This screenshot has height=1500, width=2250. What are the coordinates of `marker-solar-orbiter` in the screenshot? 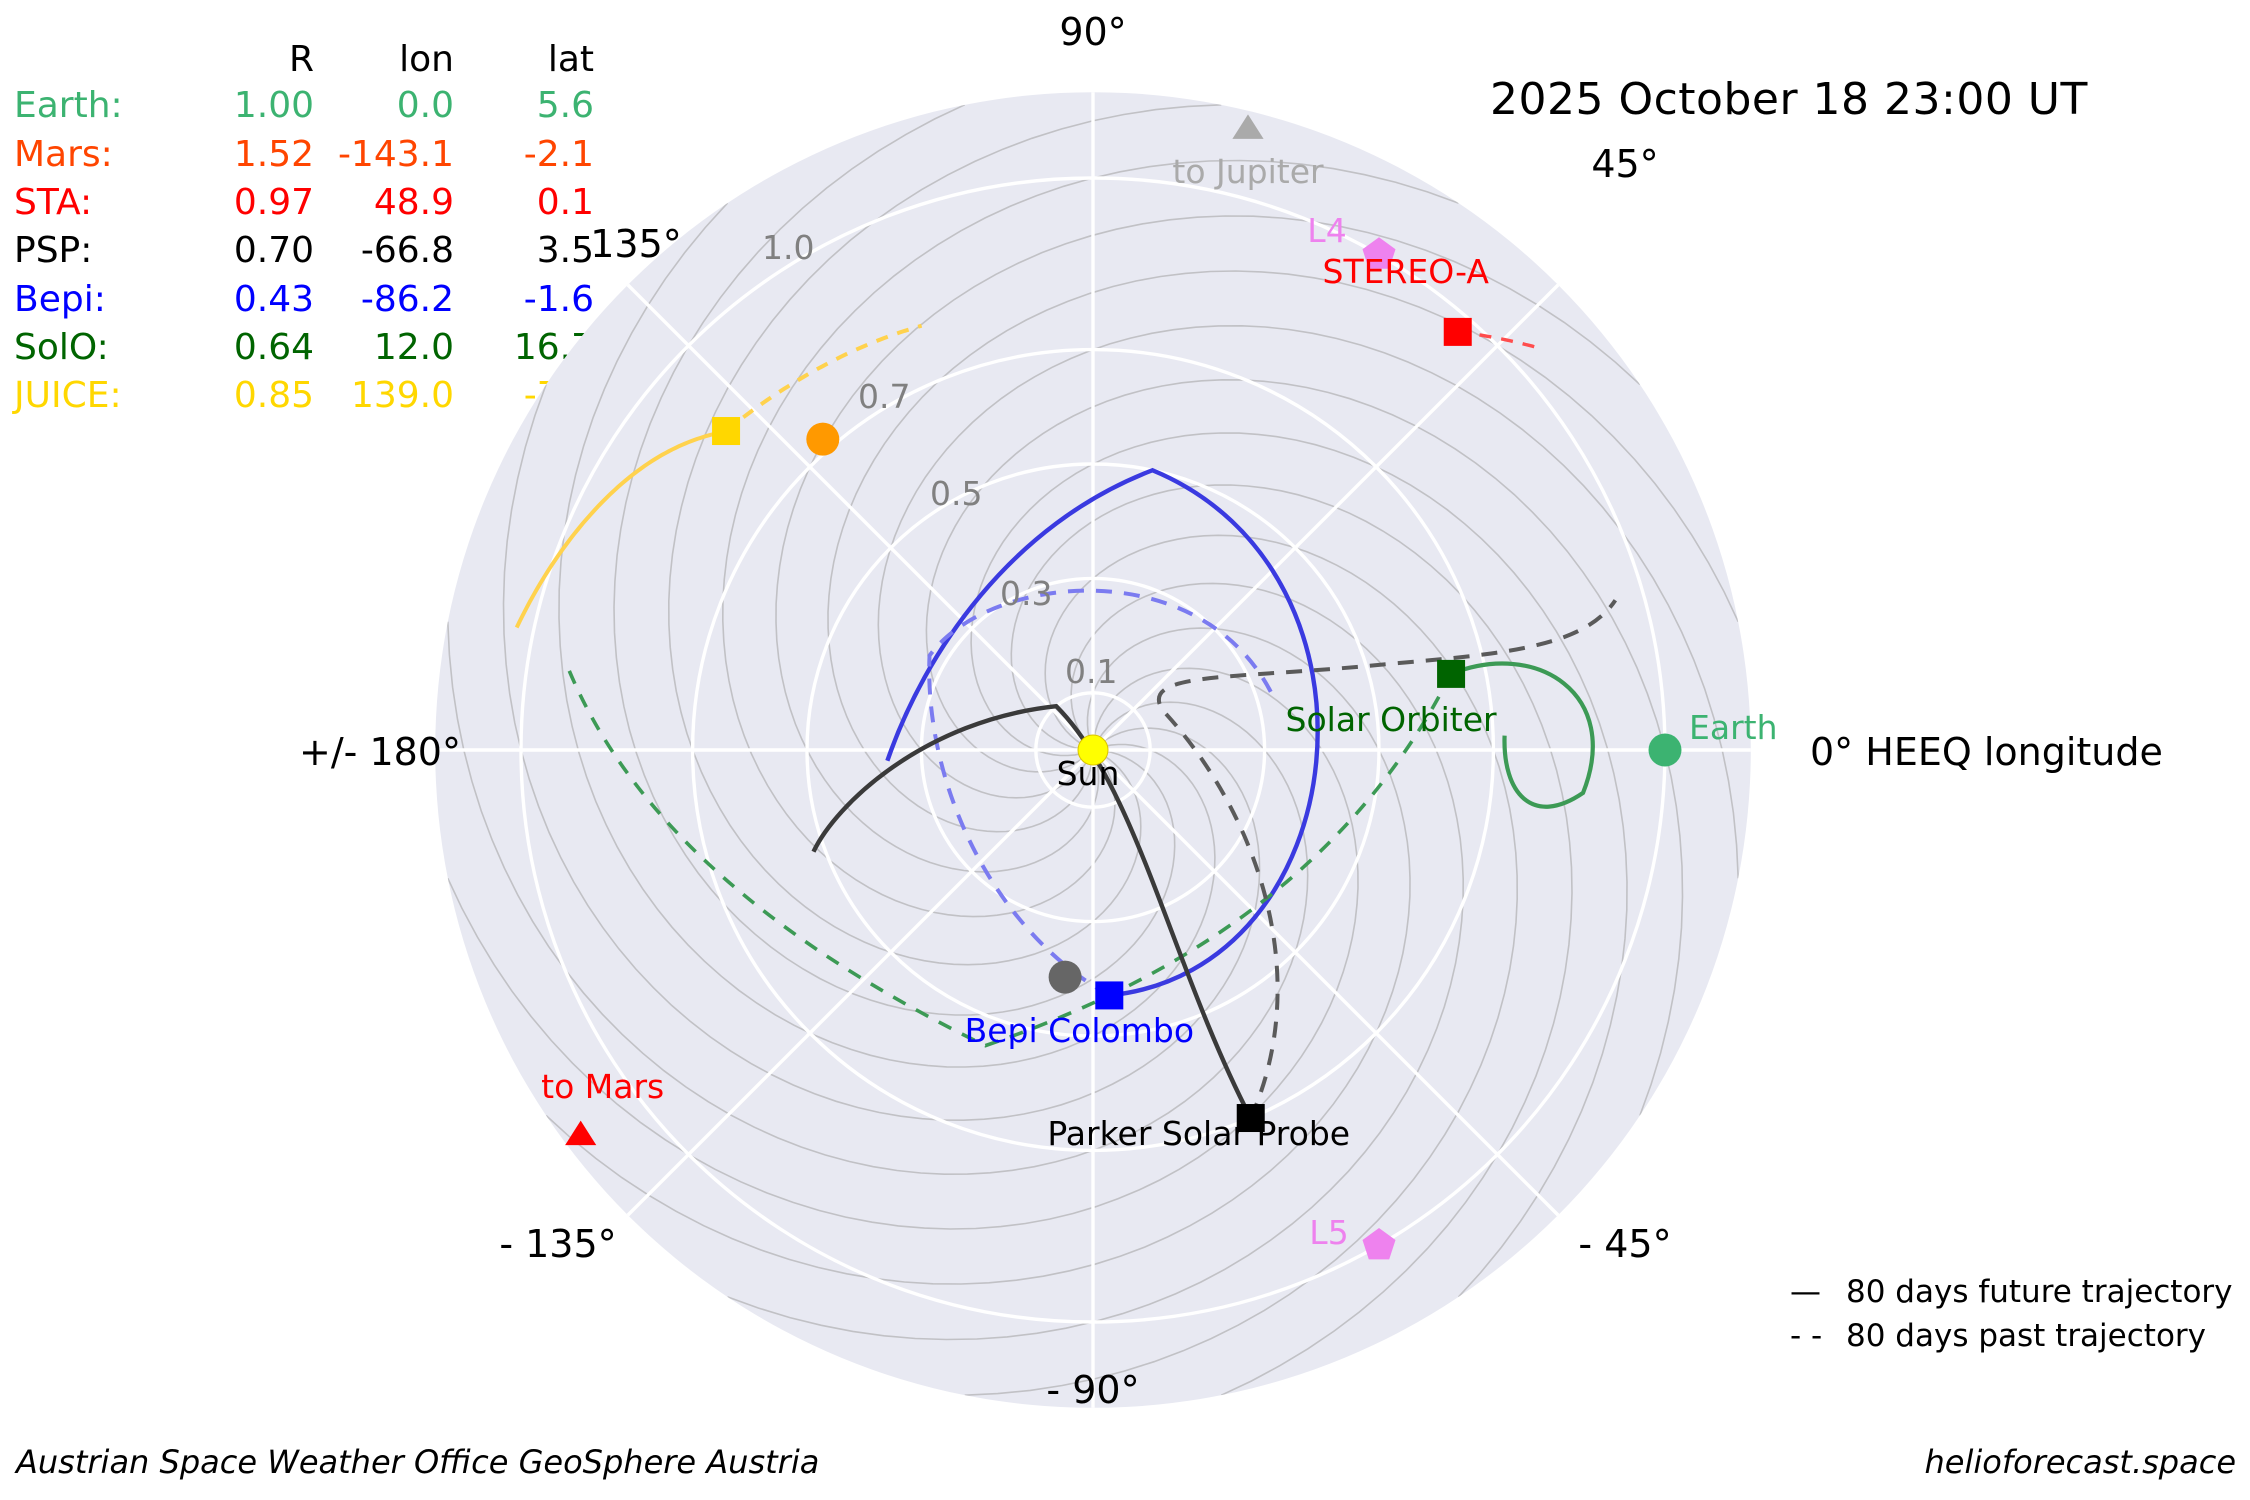 It's located at (1451, 673).